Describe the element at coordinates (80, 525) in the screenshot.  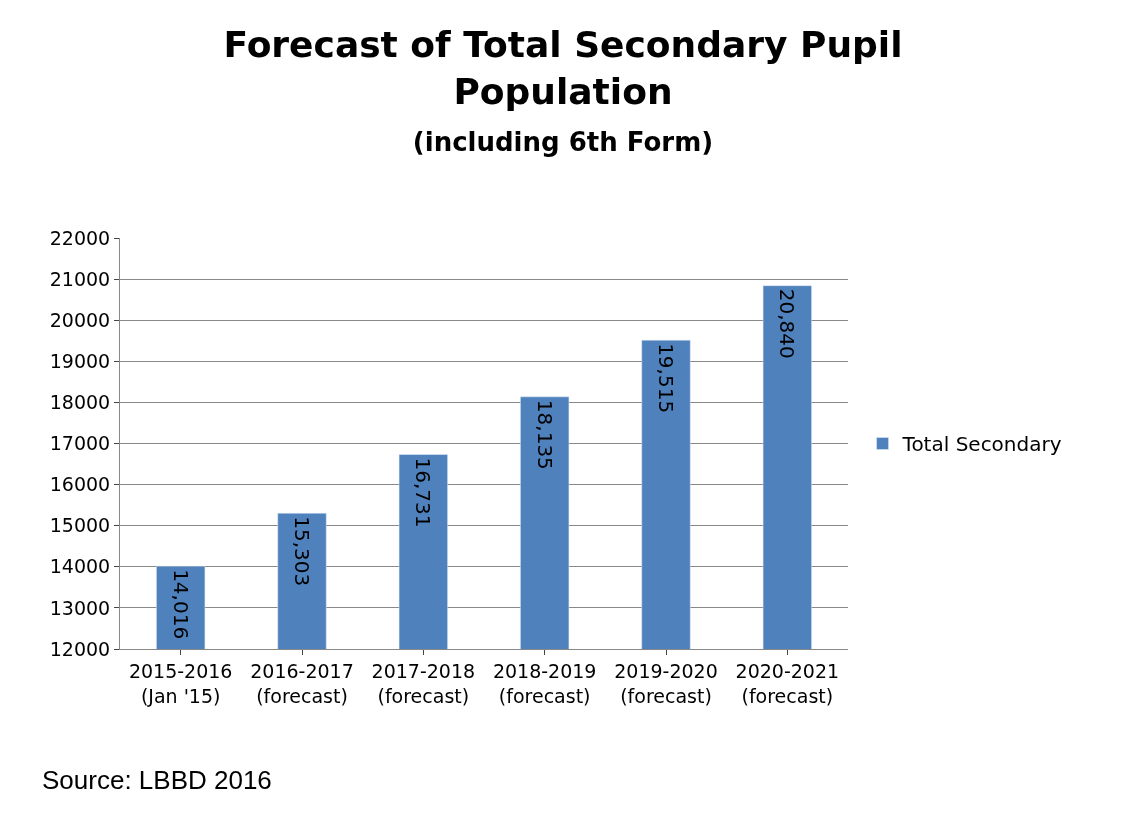
I see `y-tick-label: 15000` at that location.